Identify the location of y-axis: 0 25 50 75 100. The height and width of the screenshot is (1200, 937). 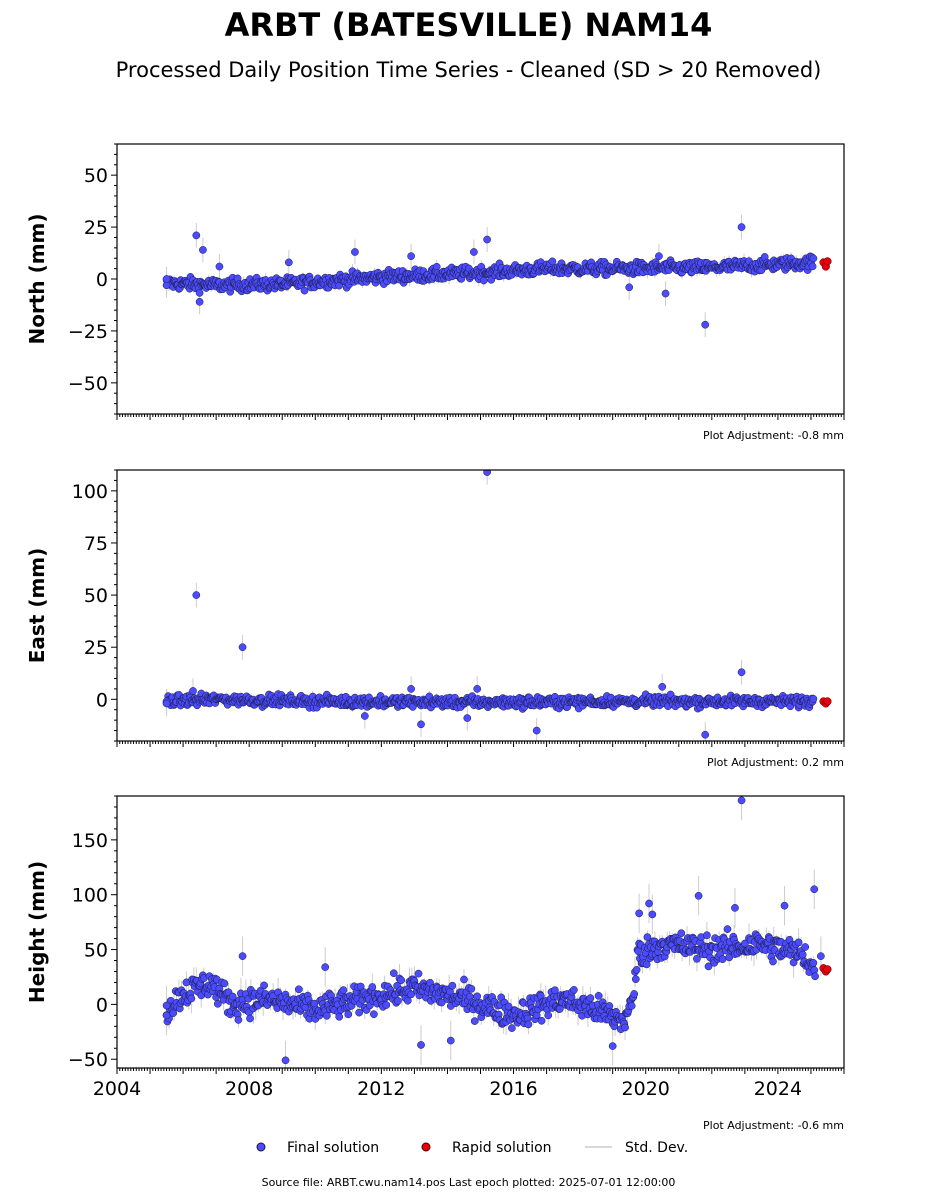
(94, 605).